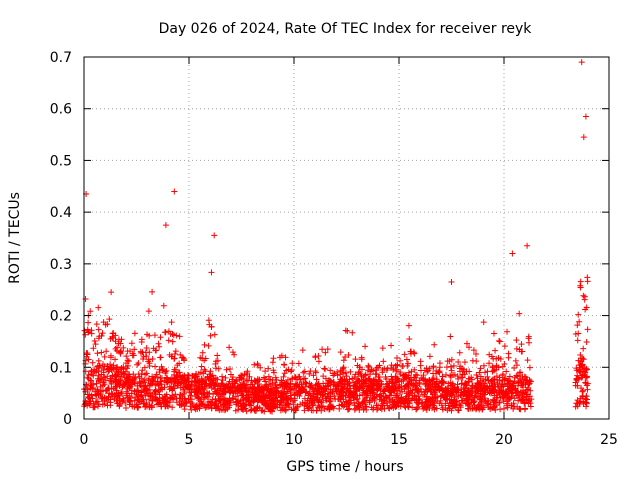  I want to click on x-tick-label: 10, so click(294, 440).